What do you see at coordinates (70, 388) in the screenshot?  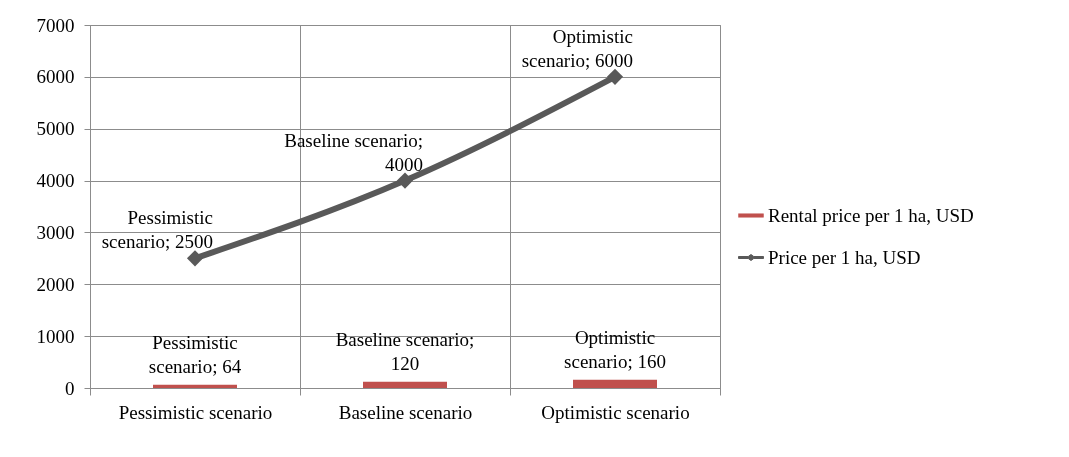 I see `y-tick-label: 0` at bounding box center [70, 388].